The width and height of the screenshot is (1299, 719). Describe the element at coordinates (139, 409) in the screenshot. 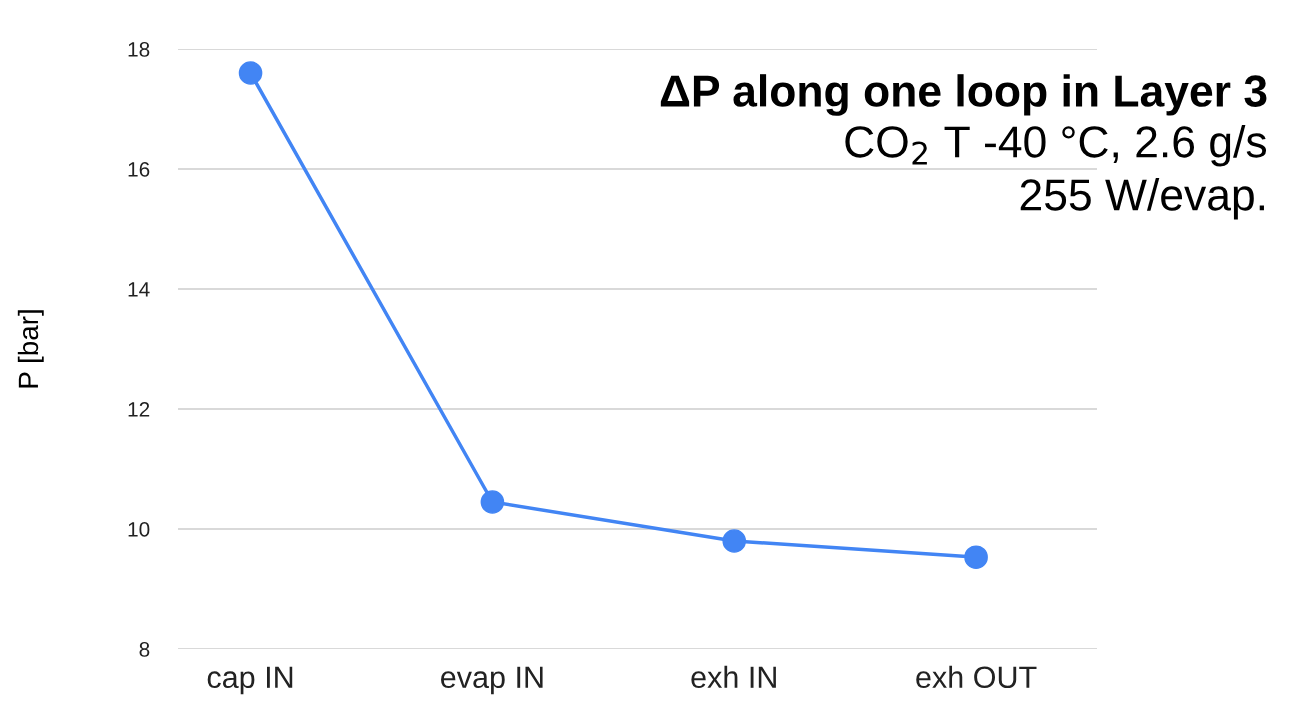

I see `y-tick-label: 12` at that location.